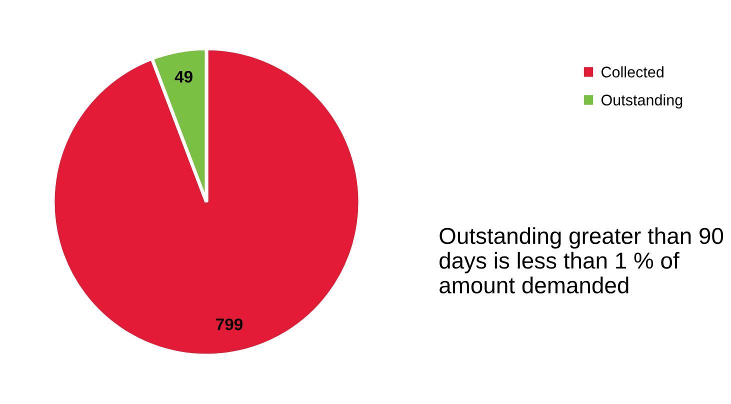 The width and height of the screenshot is (731, 404). I want to click on text: Outstanding greater than 90 days is less than 1 % of amount demanded, so click(582, 260).